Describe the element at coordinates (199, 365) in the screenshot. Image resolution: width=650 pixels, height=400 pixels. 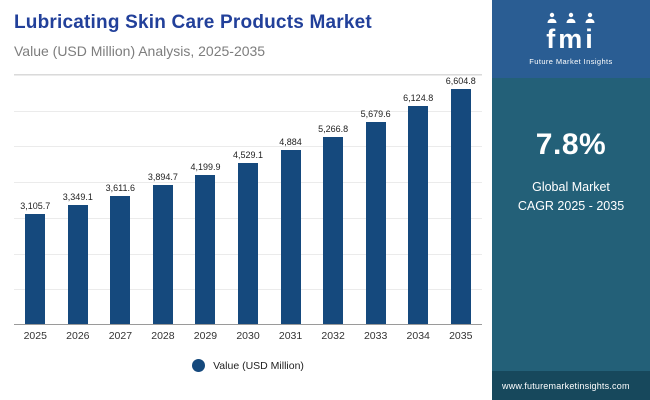
I see `legend-marker-icon` at that location.